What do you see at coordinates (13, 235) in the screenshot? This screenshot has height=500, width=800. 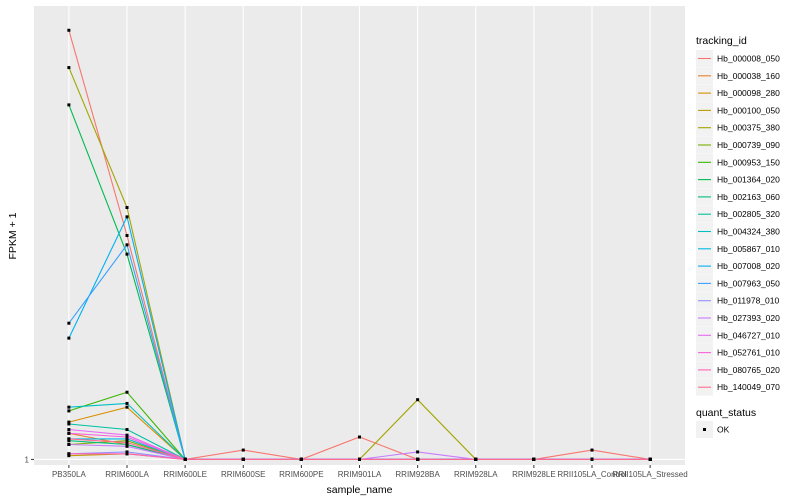 I see `y-axis-title: FPKM + 1` at bounding box center [13, 235].